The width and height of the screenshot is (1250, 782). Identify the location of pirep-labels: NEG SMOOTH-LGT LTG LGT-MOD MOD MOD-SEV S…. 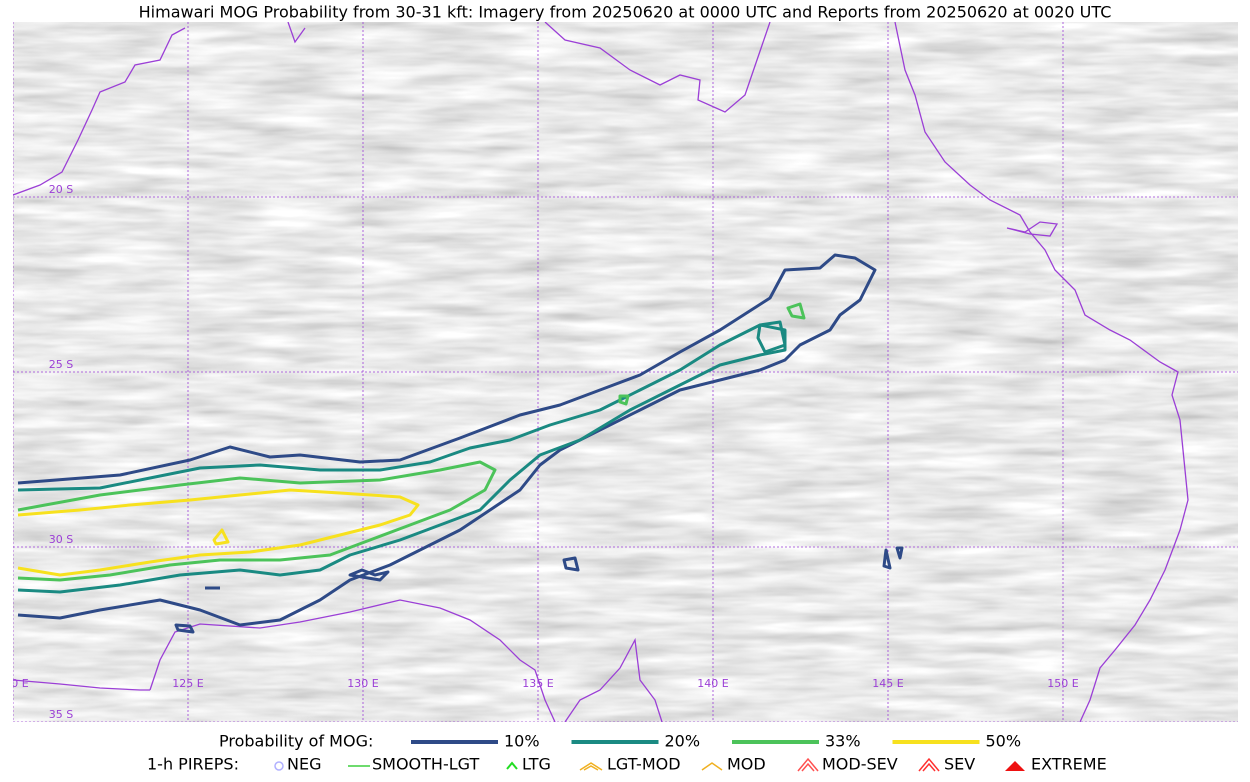
(697, 764).